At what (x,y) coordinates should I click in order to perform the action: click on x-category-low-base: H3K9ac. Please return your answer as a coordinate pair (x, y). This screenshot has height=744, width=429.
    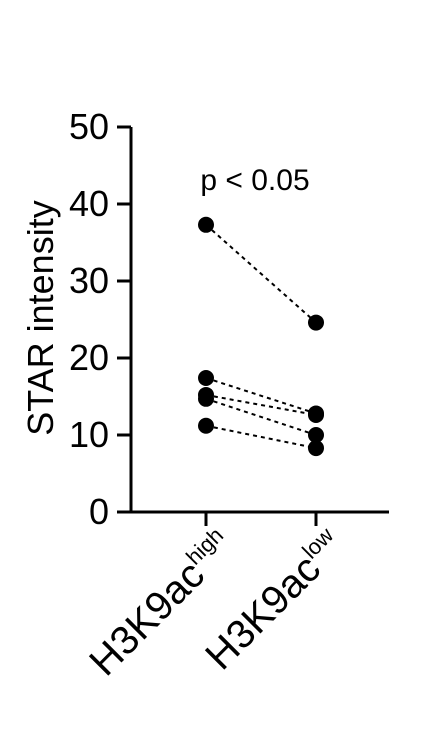
    Looking at the image, I should click on (263, 613).